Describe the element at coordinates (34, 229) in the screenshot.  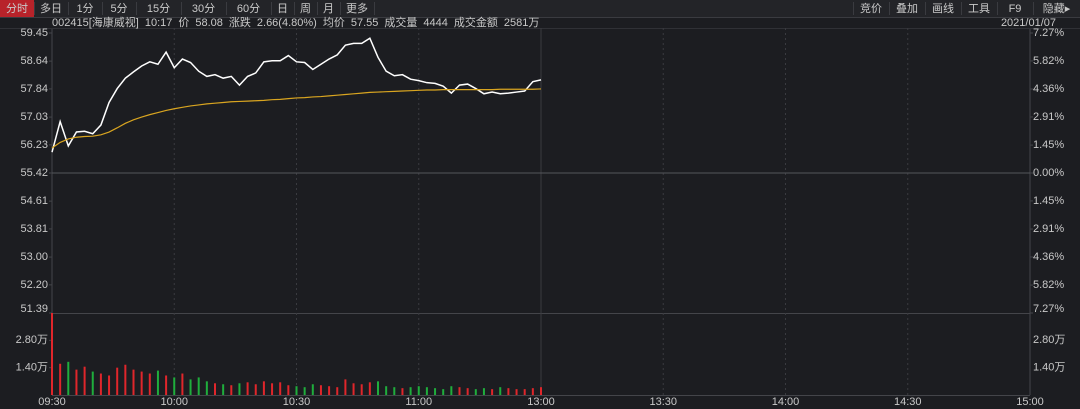
I see `y-tick-label: 53.81` at that location.